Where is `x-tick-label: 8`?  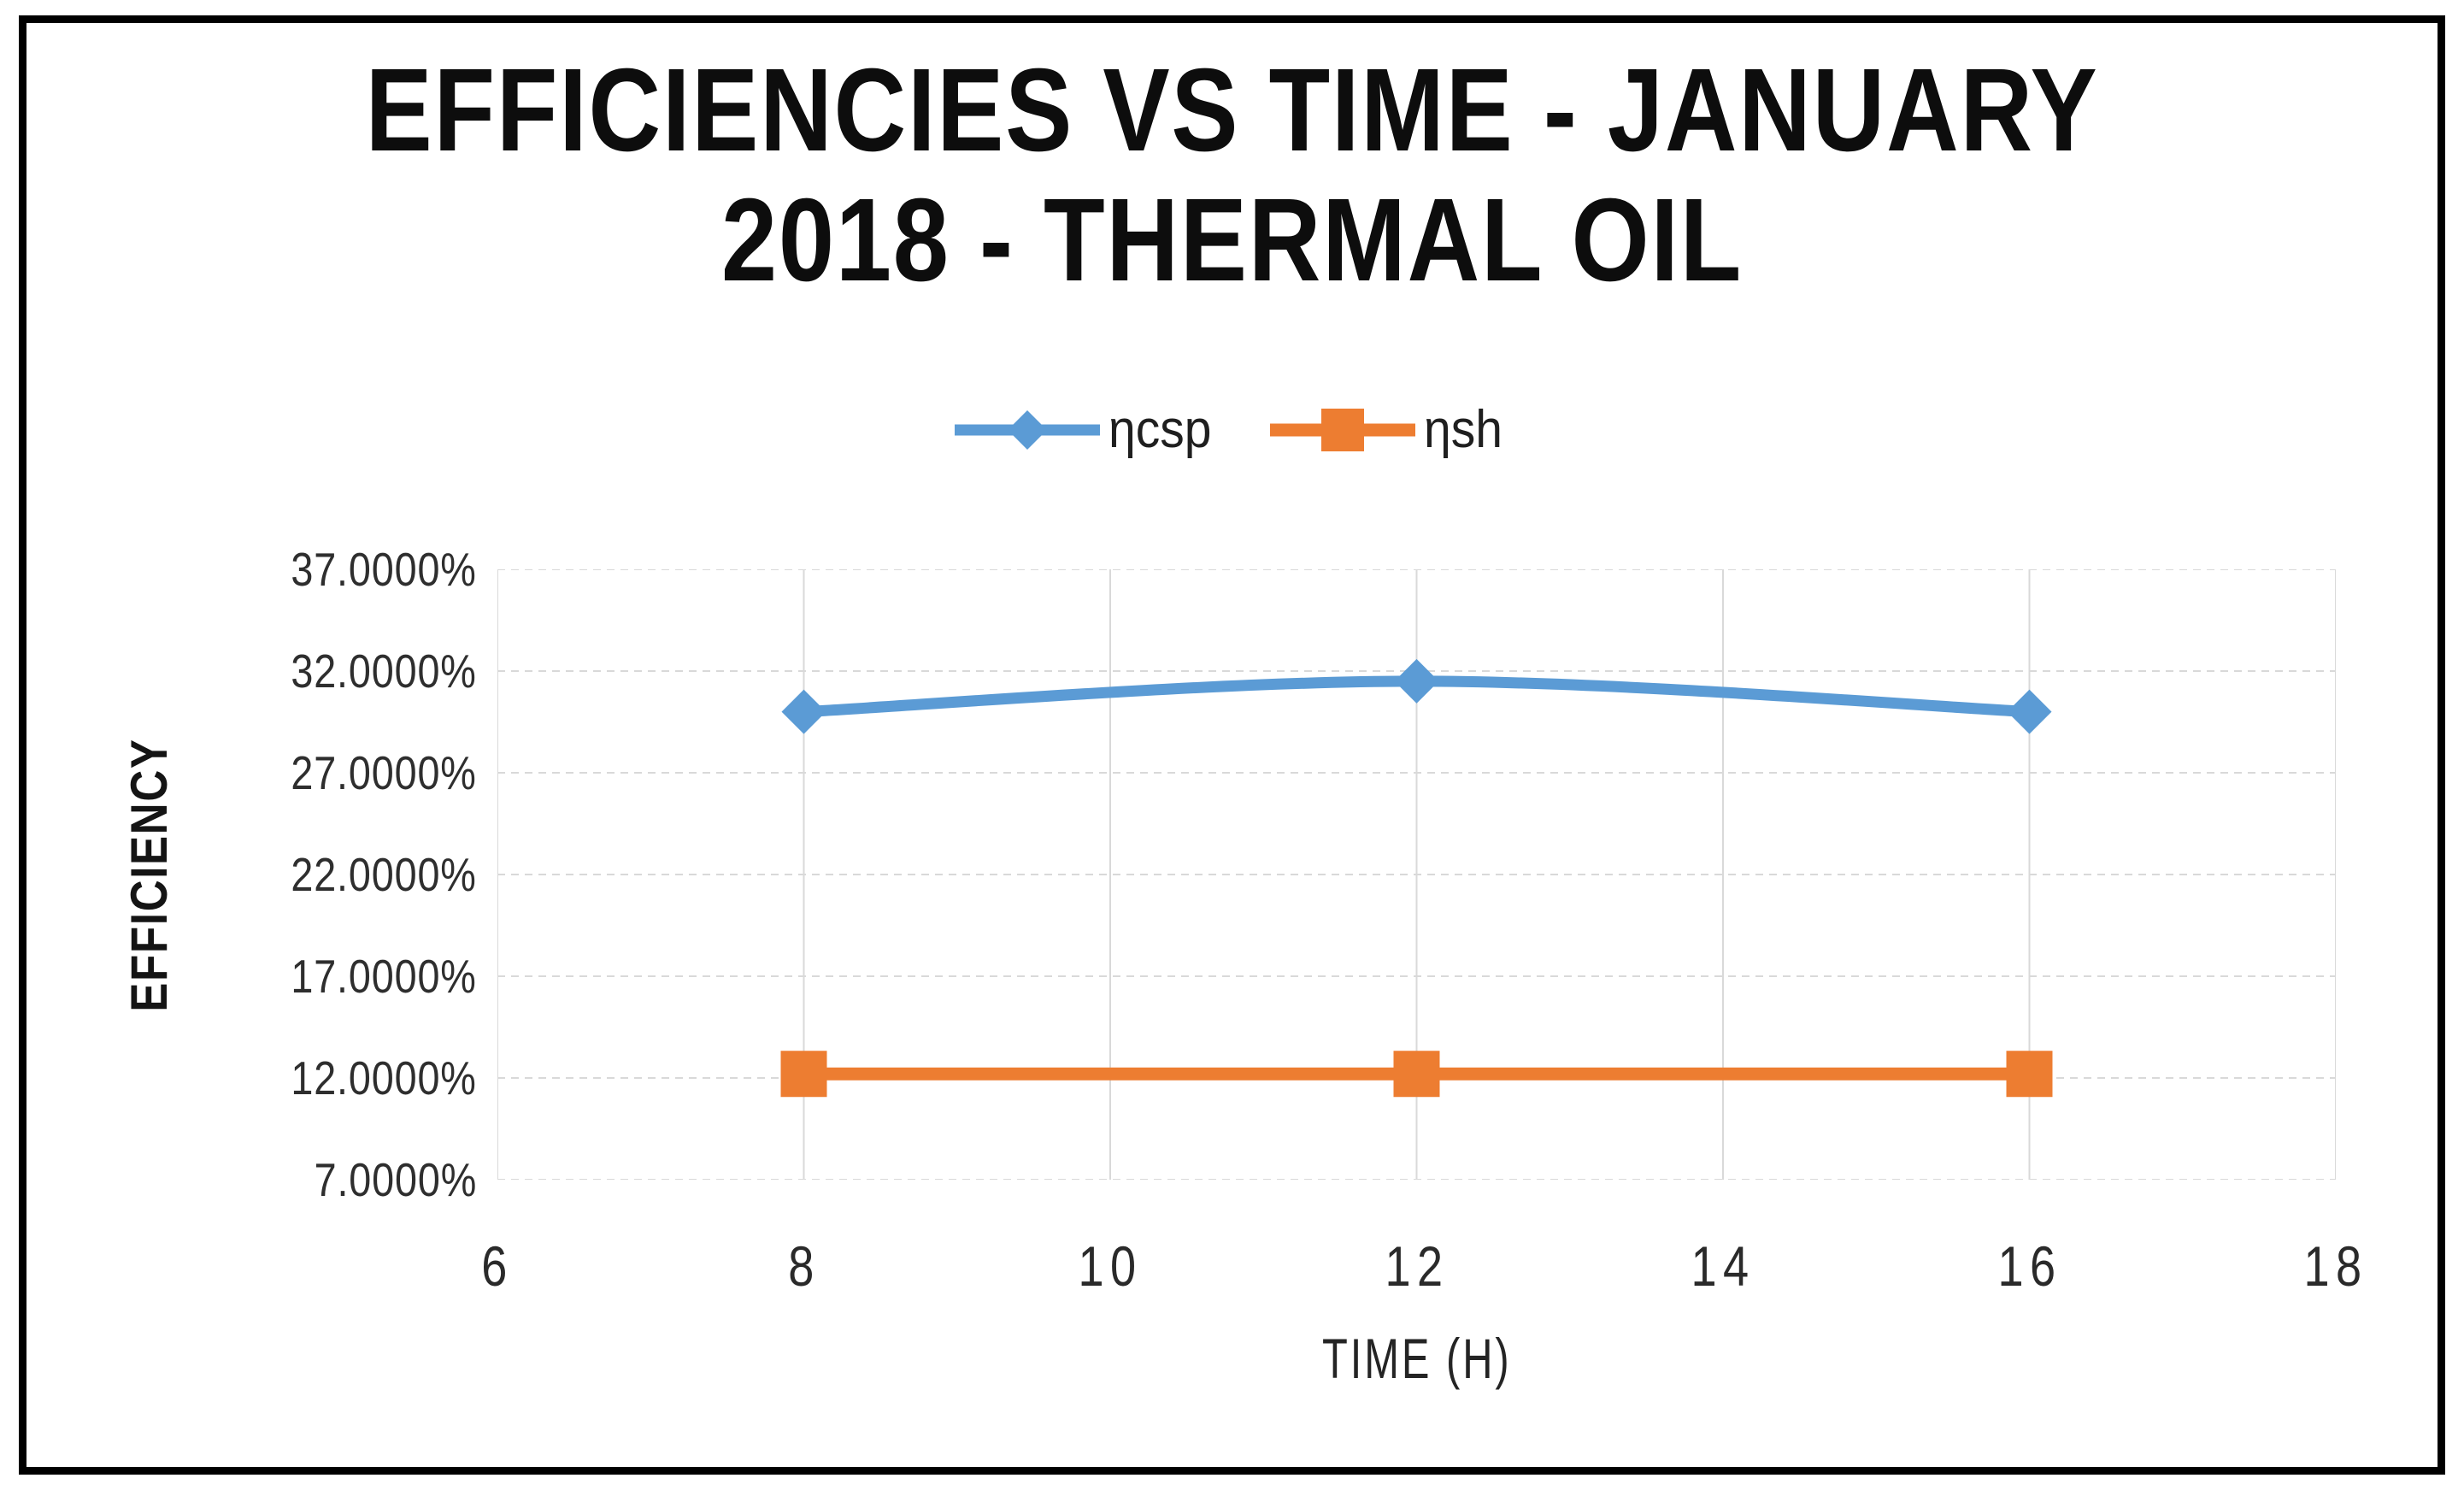 x-tick-label: 8 is located at coordinates (803, 1266).